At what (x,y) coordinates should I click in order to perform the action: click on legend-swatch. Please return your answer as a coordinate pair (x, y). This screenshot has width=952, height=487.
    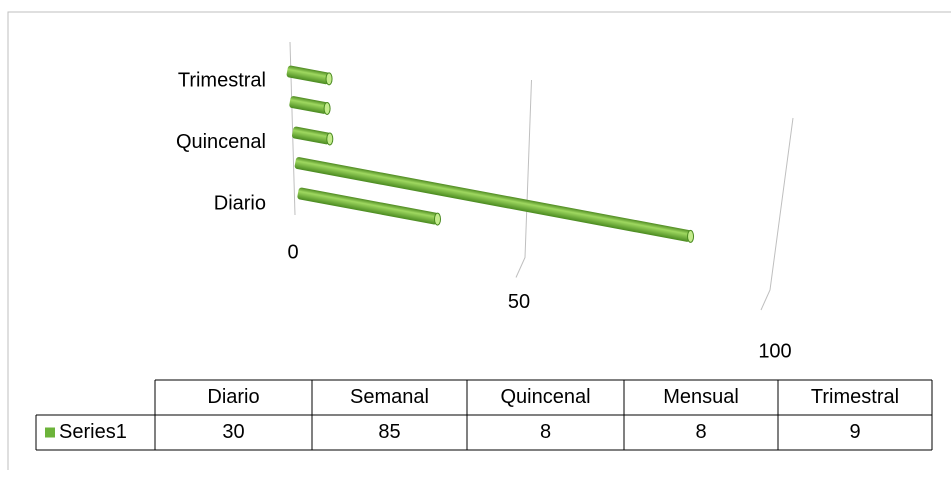
    Looking at the image, I should click on (50, 432).